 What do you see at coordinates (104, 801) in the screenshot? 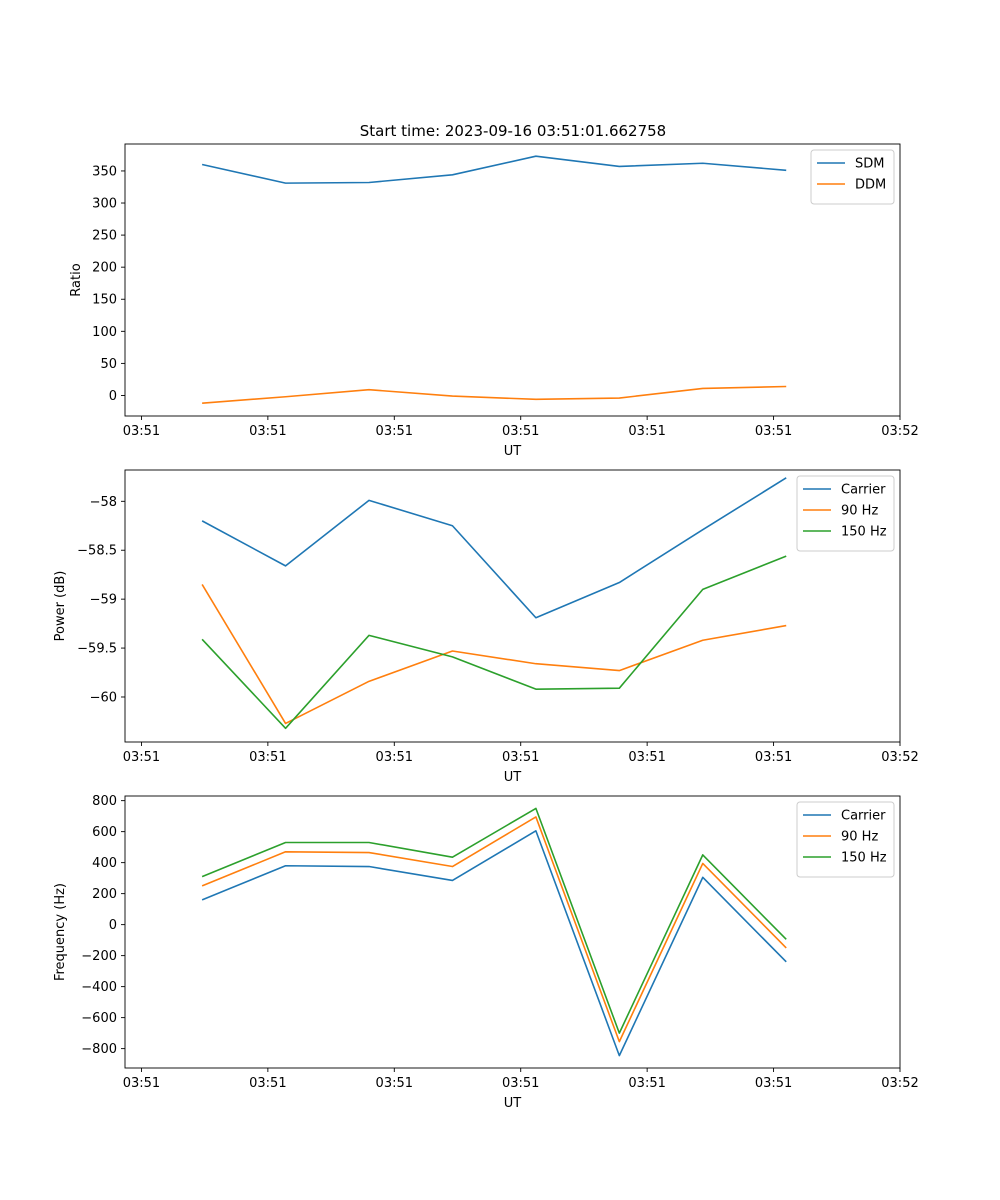
I see `y-tick-label: 800` at bounding box center [104, 801].